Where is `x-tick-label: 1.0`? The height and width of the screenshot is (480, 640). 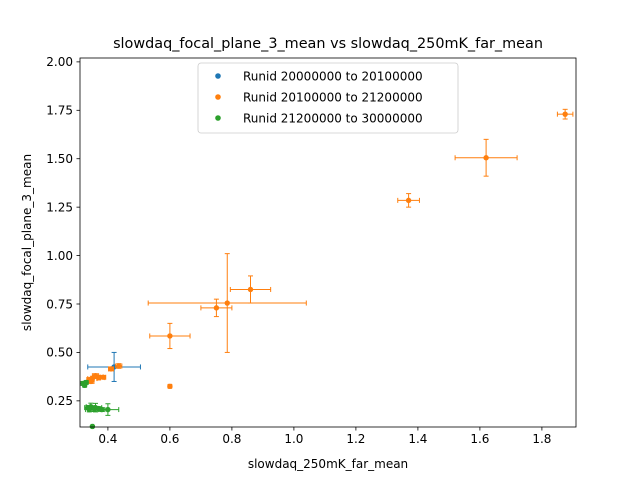
x-tick-label: 1.0 is located at coordinates (293, 439).